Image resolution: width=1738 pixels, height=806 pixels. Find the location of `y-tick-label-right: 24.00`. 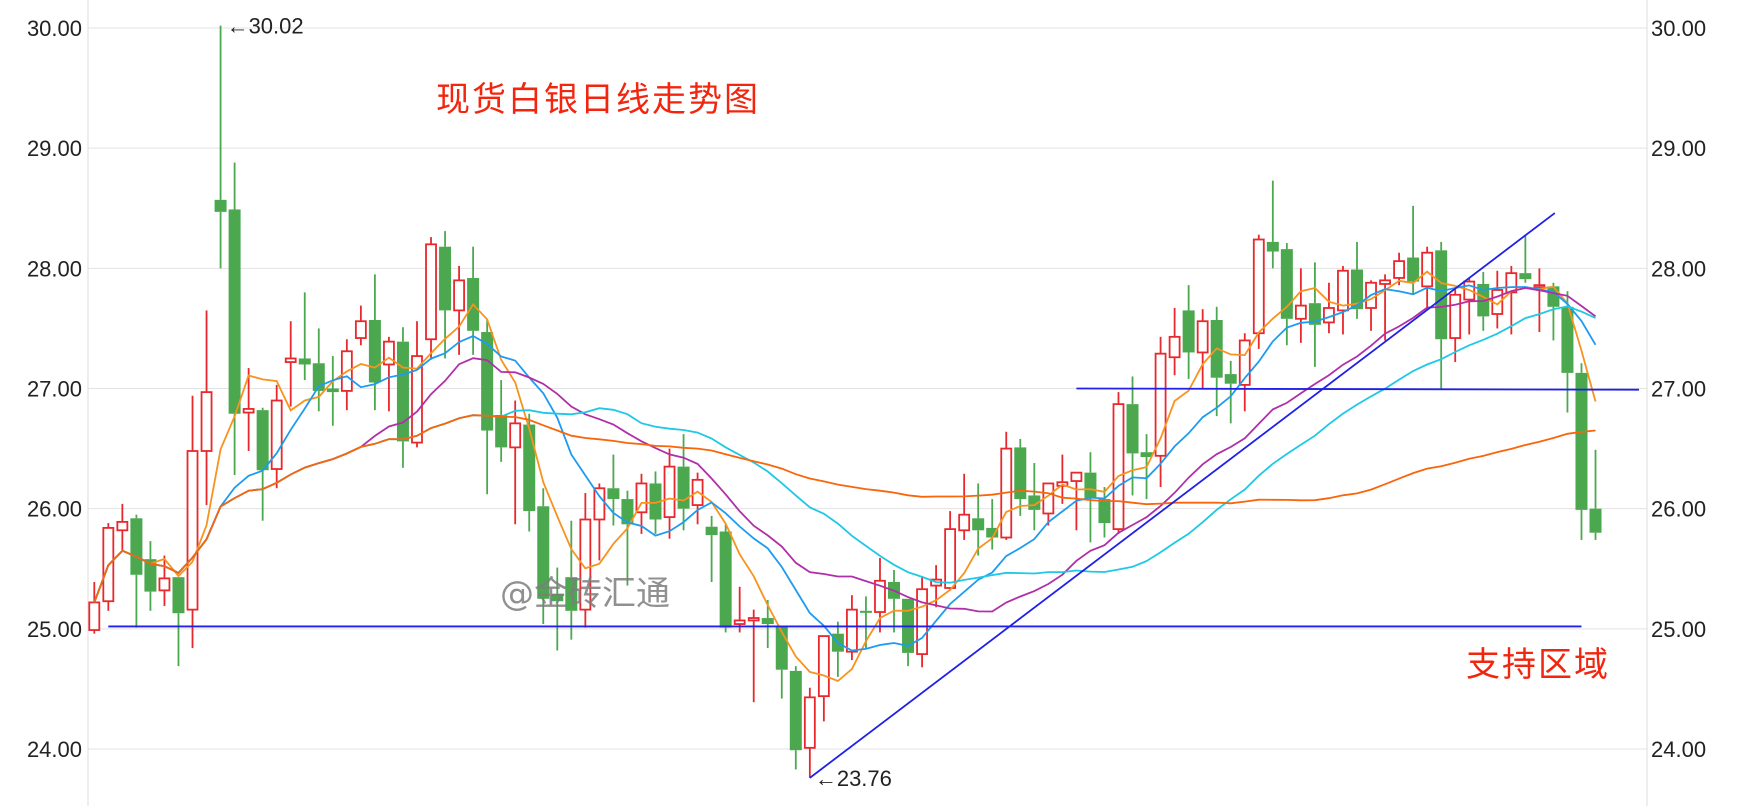

y-tick-label-right: 24.00 is located at coordinates (1678, 749).